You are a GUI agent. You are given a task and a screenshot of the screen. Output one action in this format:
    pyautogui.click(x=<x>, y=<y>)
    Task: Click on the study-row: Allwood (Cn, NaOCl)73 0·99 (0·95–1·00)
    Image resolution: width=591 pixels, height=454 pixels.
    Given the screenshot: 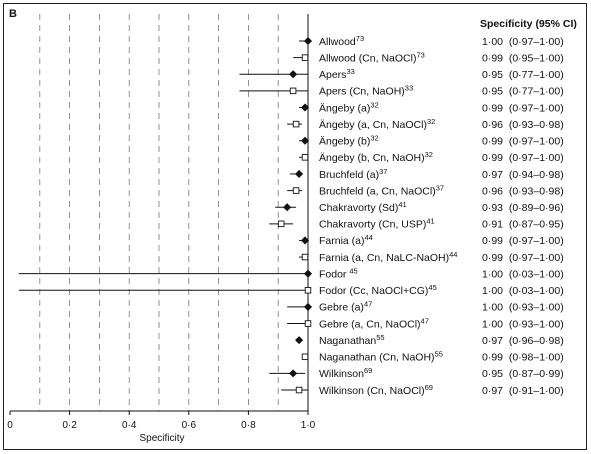 What is the action you would take?
    pyautogui.click(x=428, y=57)
    